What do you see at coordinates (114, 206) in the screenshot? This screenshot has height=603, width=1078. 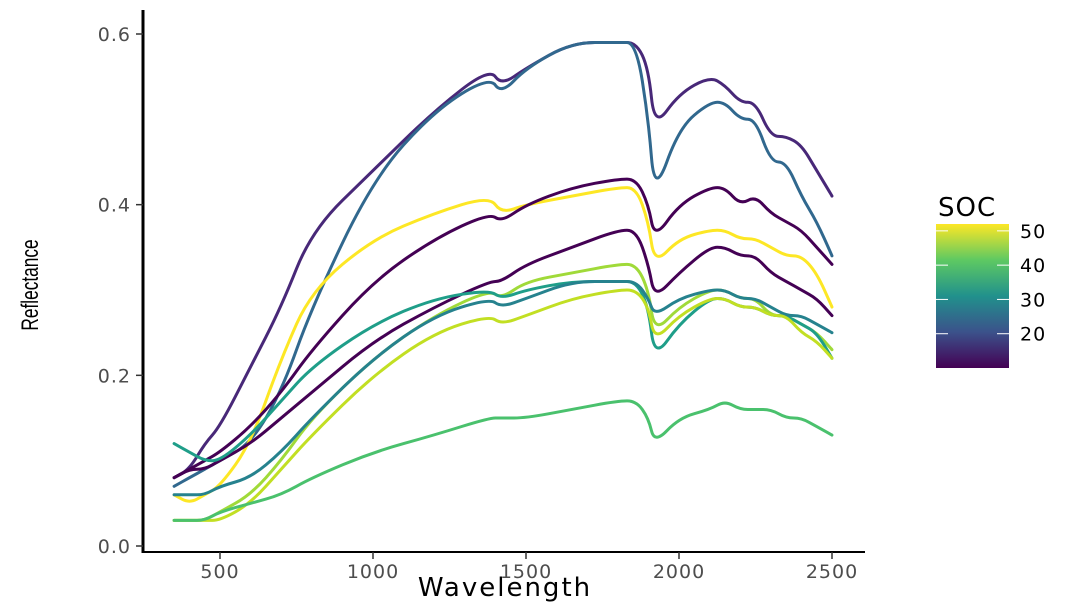 I see `y-tick-label: 0.4` at bounding box center [114, 206].